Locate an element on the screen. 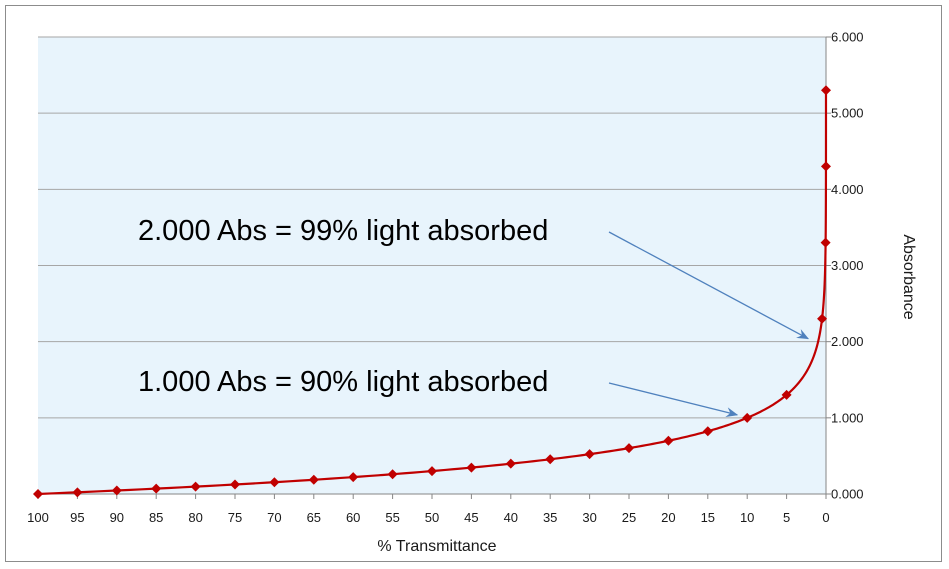 The height and width of the screenshot is (569, 949). x-tick-label: 40 is located at coordinates (511, 517).